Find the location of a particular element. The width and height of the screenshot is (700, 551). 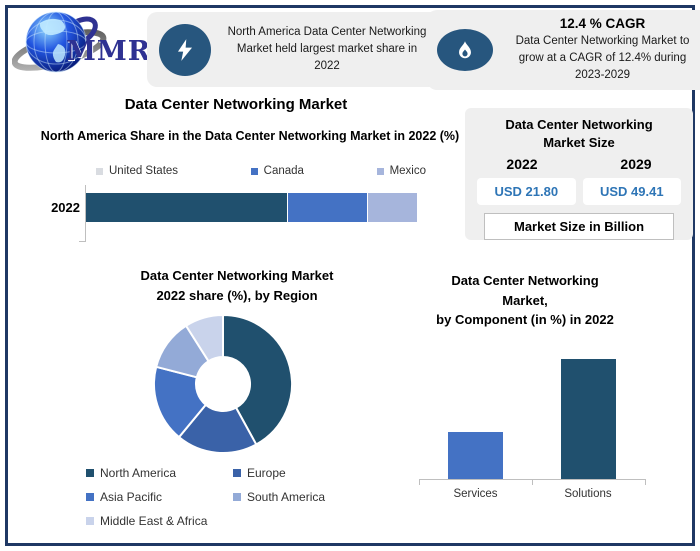

legend-item-mexico: Mexico is located at coordinates (401, 171).